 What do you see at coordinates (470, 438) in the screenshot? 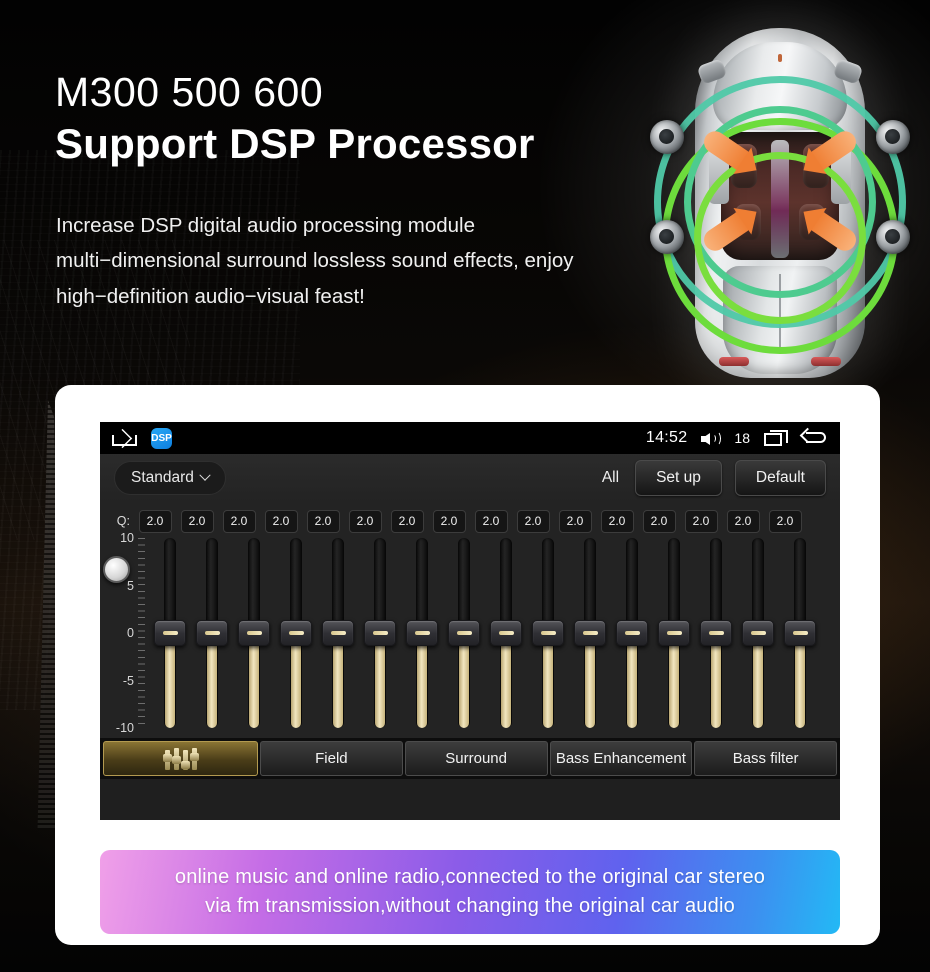
I see `android-status-bar: DSP 14:52 18` at bounding box center [470, 438].